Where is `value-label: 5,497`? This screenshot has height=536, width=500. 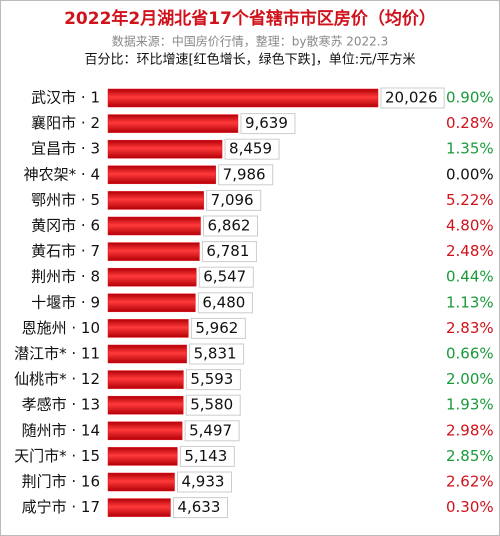
value-label: 5,497 is located at coordinates (210, 430).